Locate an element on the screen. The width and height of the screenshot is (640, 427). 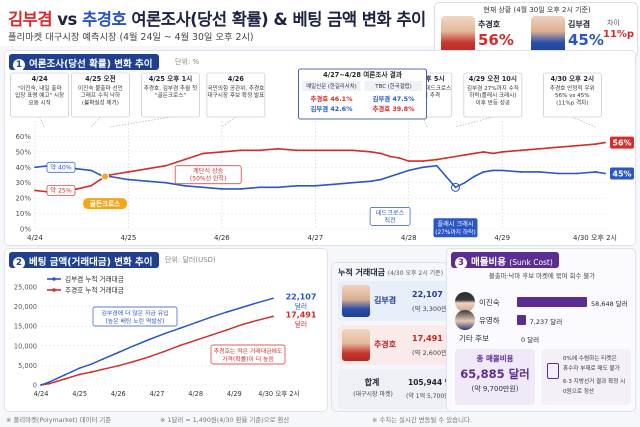
annotation-date: 4/30 오후 2시 is located at coordinates (573, 78).